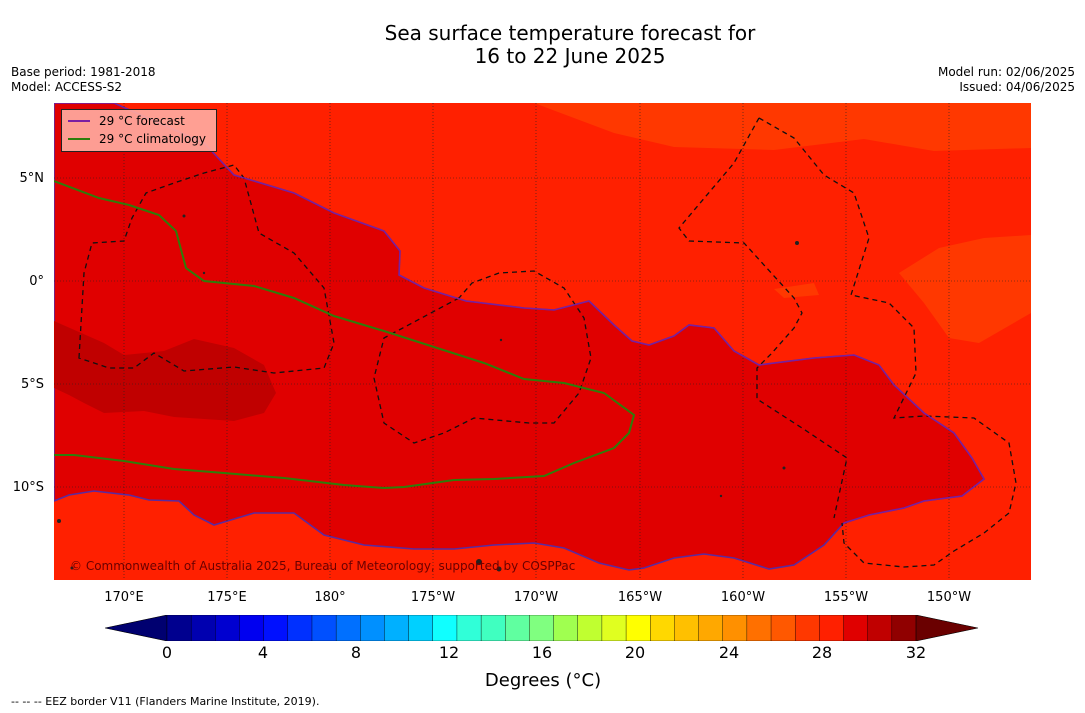 The width and height of the screenshot is (1085, 713). What do you see at coordinates (79, 121) in the screenshot?
I see `legend-swatch-forecast` at bounding box center [79, 121].